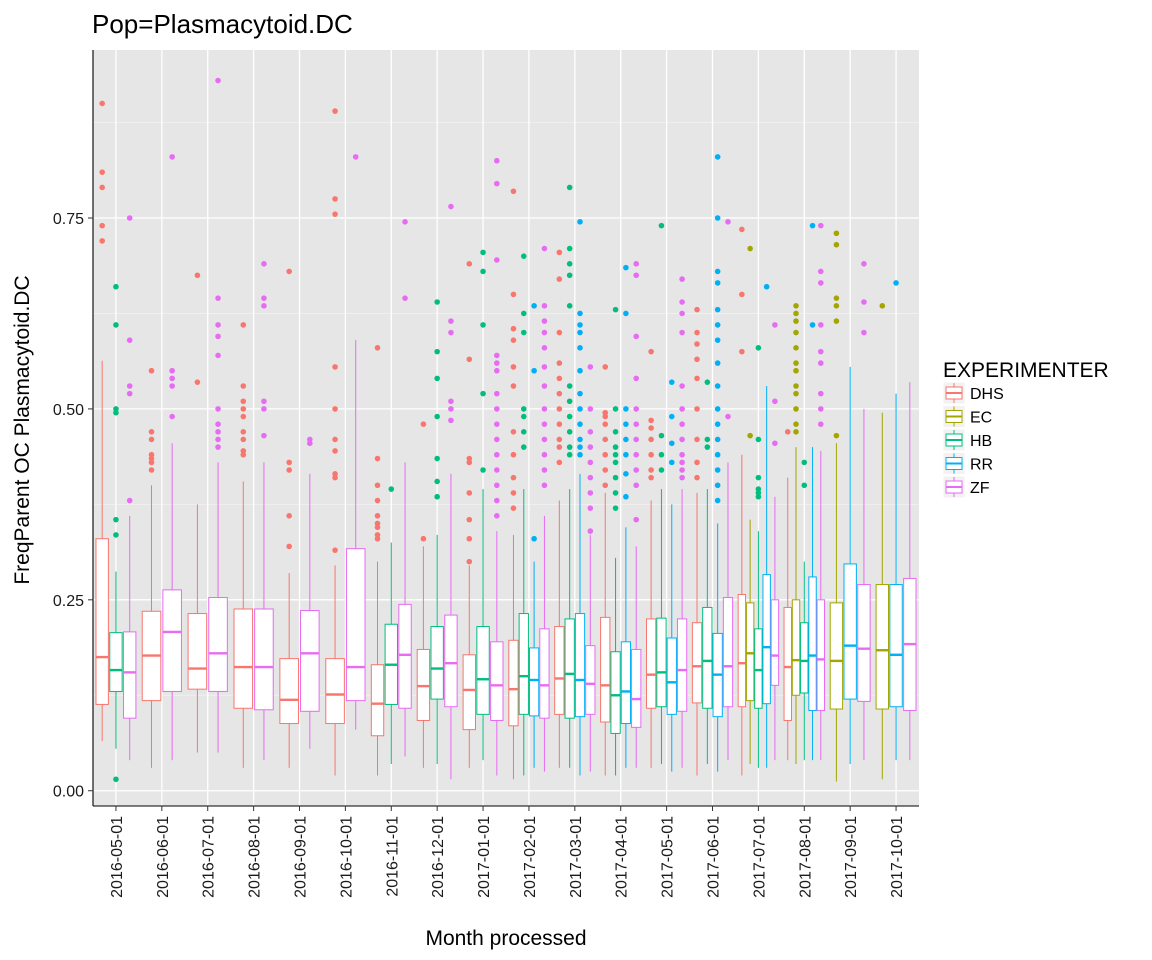  Describe the element at coordinates (967, 463) in the screenshot. I see `legend-item-rr: RR` at that location.